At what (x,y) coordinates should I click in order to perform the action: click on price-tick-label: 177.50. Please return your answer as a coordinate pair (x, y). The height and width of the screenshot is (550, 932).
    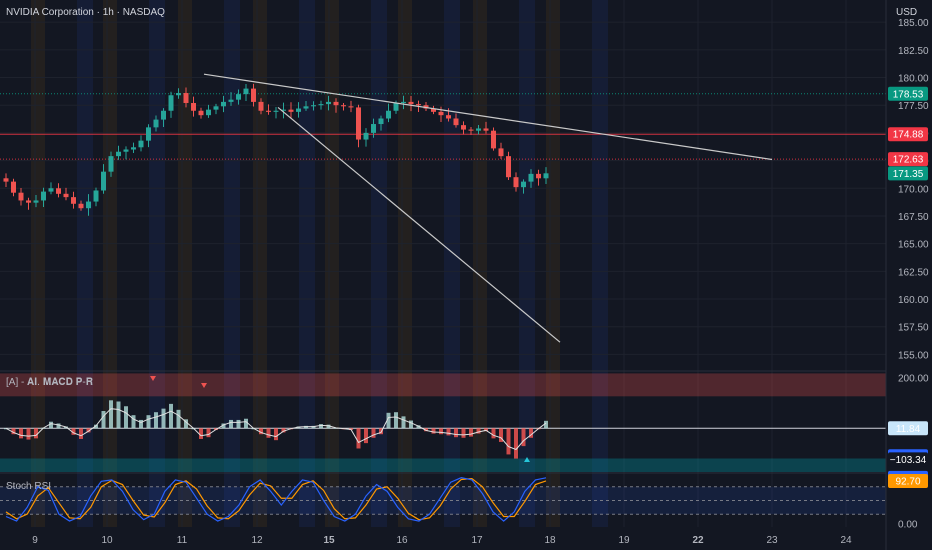
    Looking at the image, I should click on (913, 106).